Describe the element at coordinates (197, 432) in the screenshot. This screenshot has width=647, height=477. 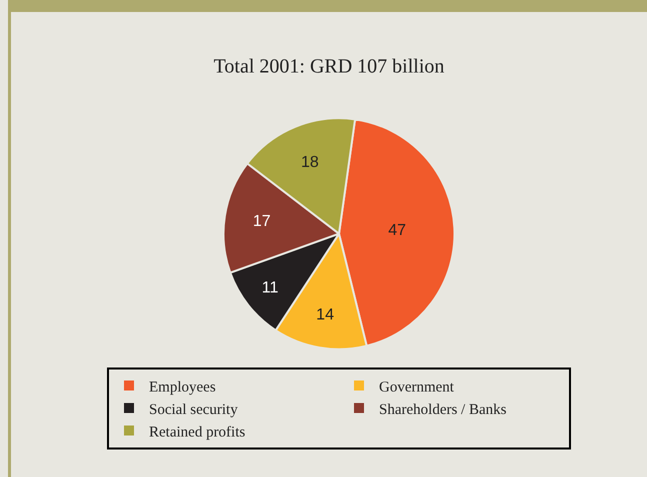
I see `legend-label: Retained profits` at that location.